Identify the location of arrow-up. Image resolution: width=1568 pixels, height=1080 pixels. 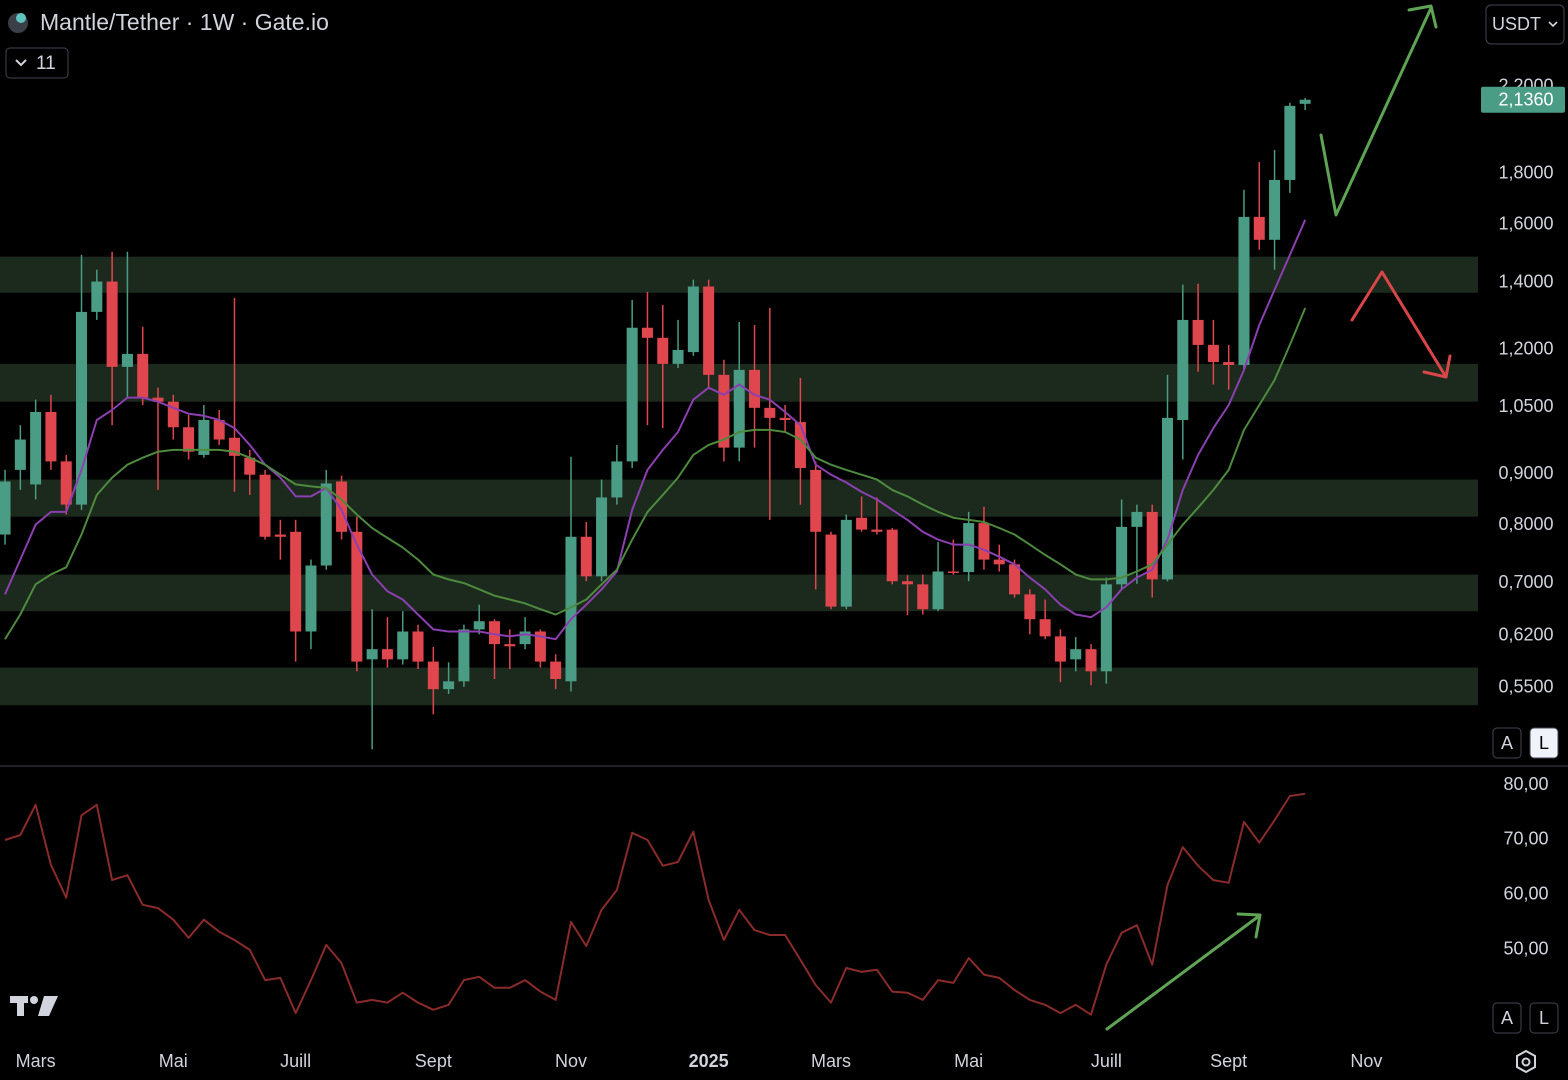
(1376, 111).